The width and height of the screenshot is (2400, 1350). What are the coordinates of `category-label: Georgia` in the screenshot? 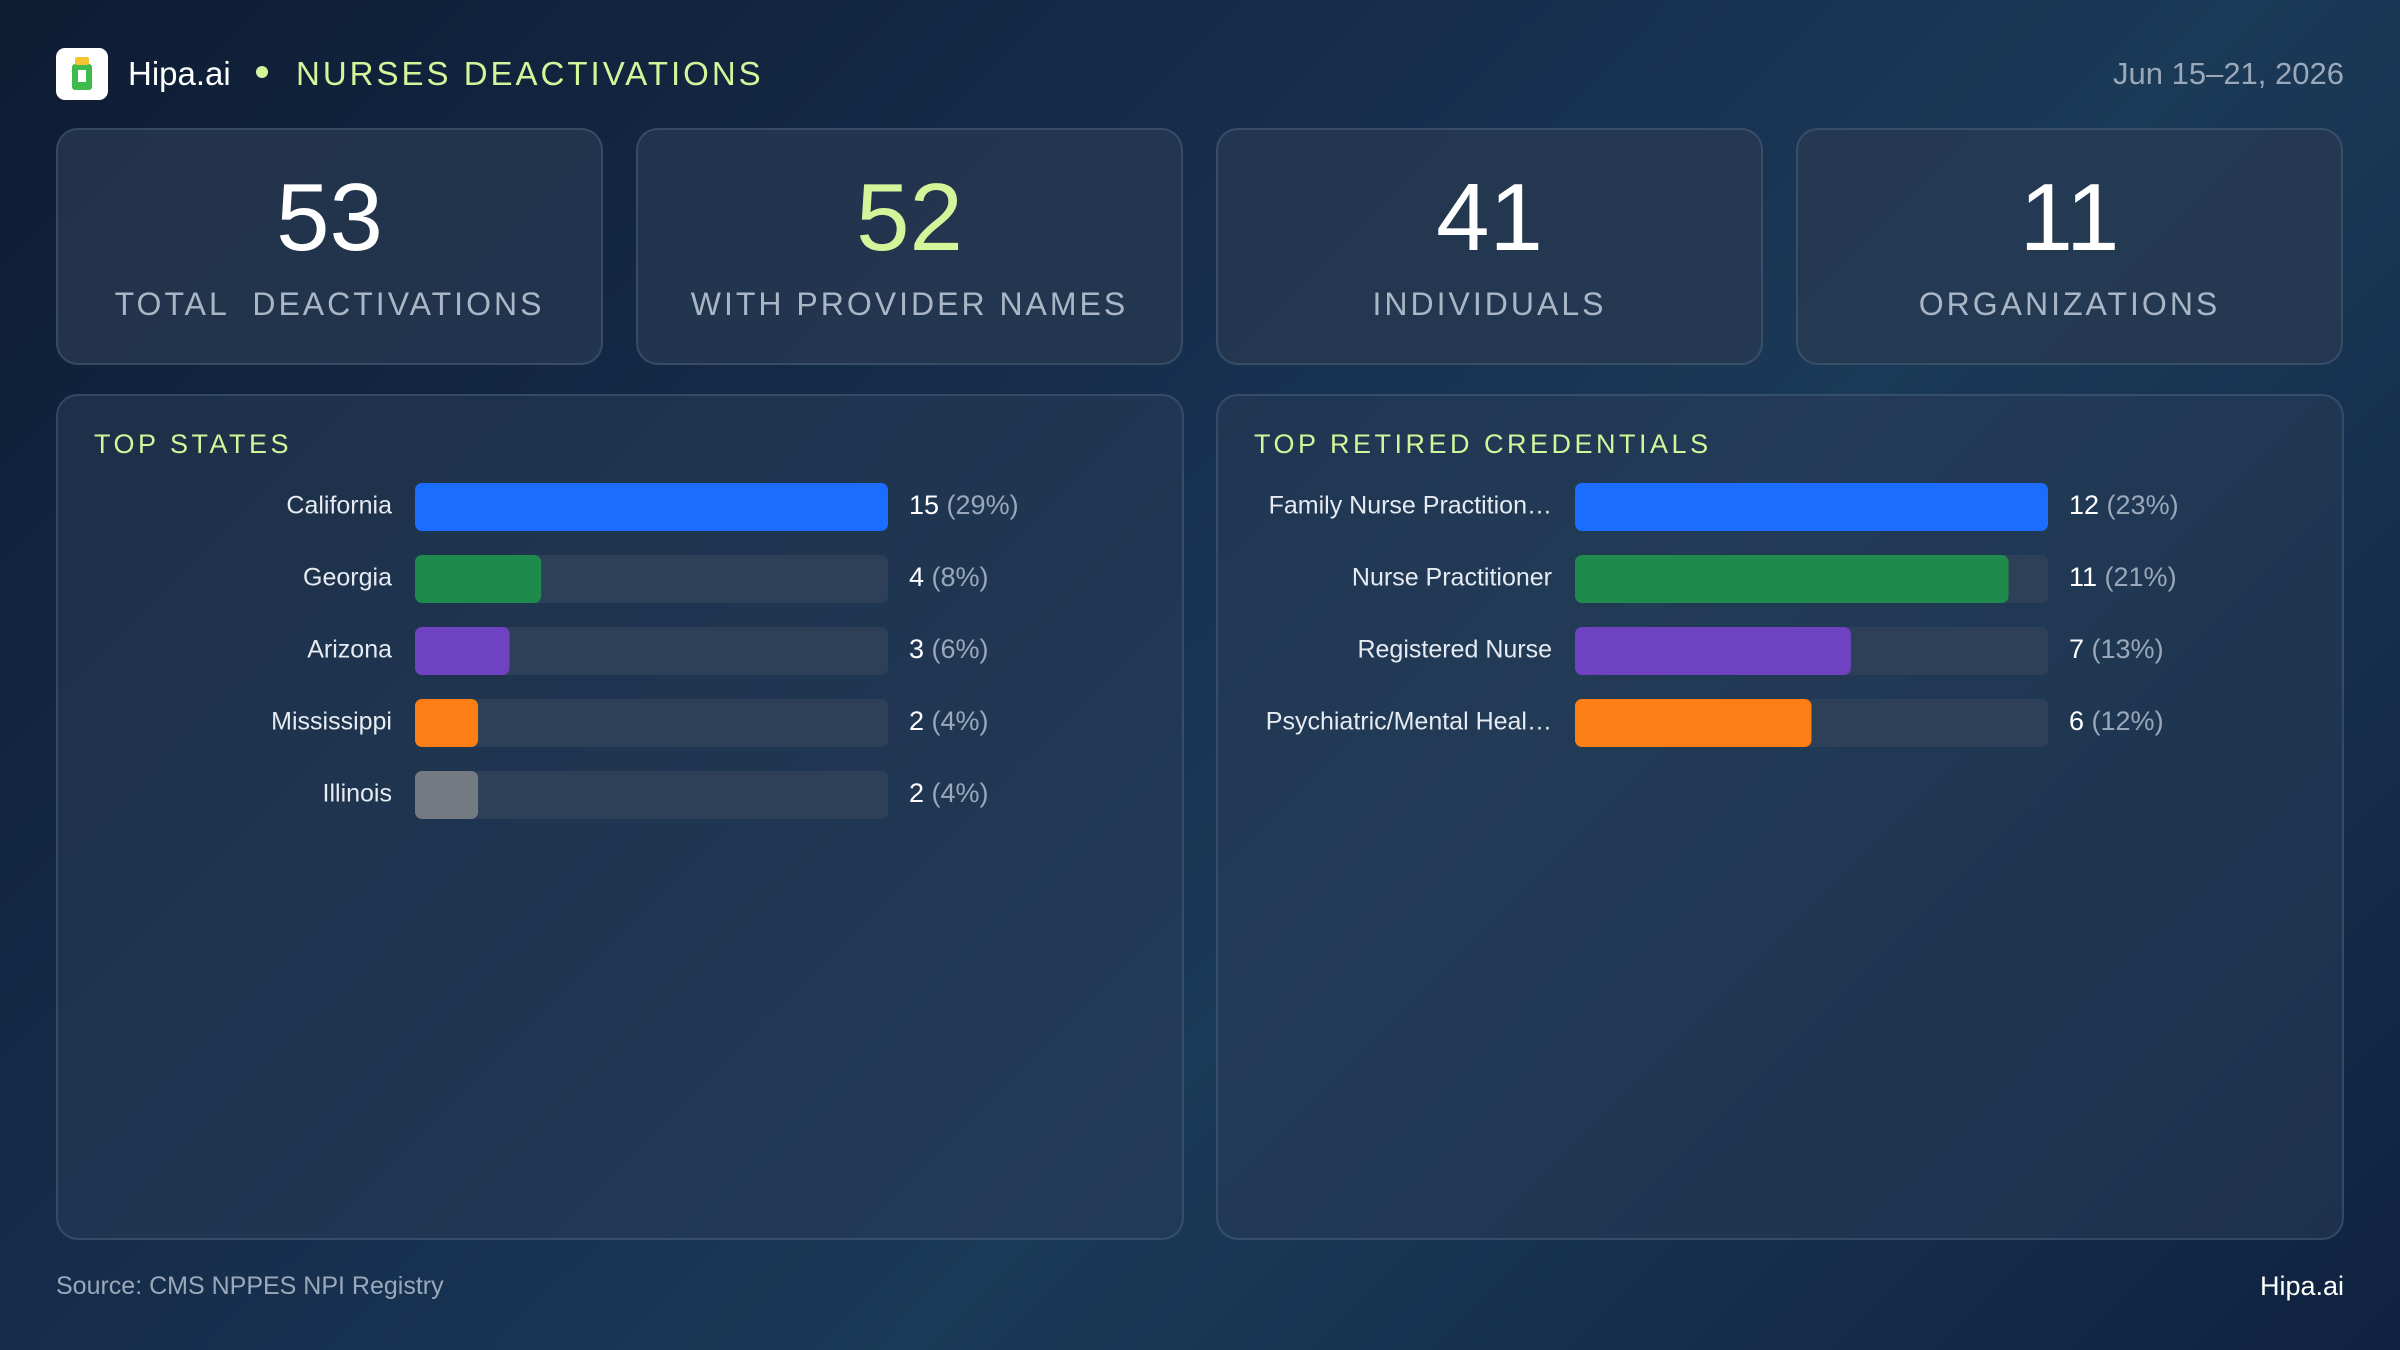 It's located at (347, 578).